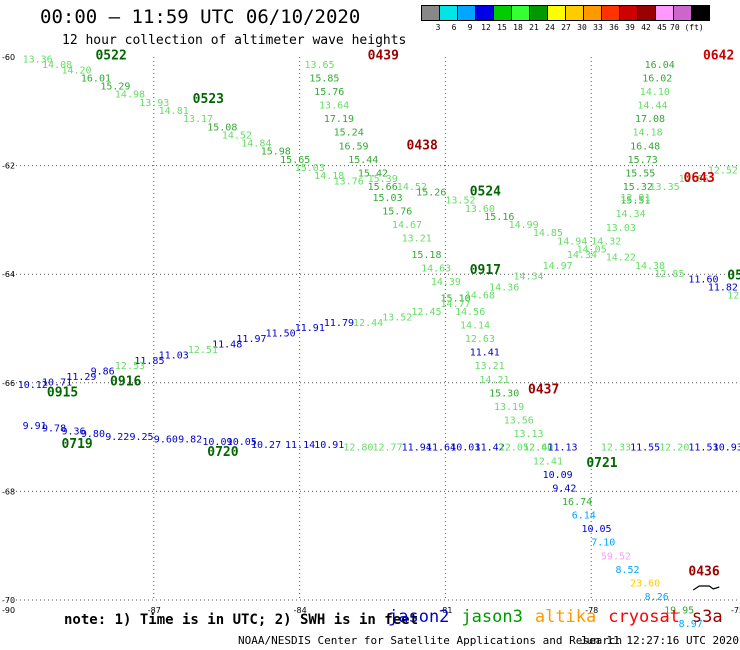 The width and height of the screenshot is (740, 650). Describe the element at coordinates (76, 444) in the screenshot. I see `track-time-label: 0719` at that location.